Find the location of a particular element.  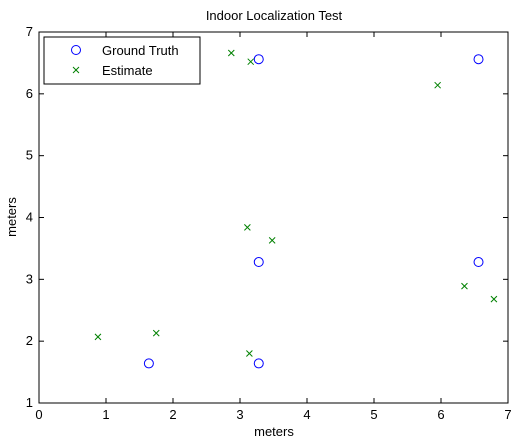

x-tick-label: 5 is located at coordinates (373, 414).